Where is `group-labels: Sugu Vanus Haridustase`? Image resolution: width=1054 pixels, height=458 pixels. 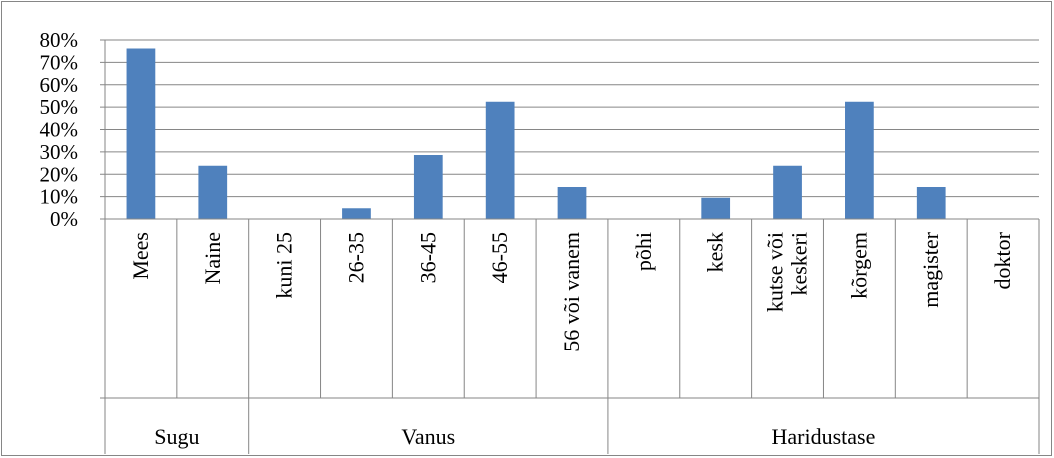
group-labels: Sugu Vanus Haridustase is located at coordinates (514, 436).